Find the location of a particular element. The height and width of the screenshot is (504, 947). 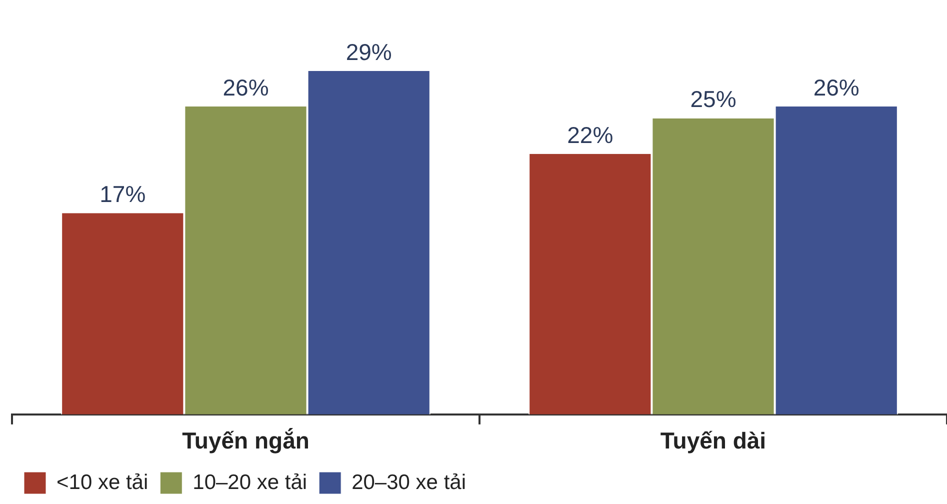

data-label: 22% is located at coordinates (590, 135).